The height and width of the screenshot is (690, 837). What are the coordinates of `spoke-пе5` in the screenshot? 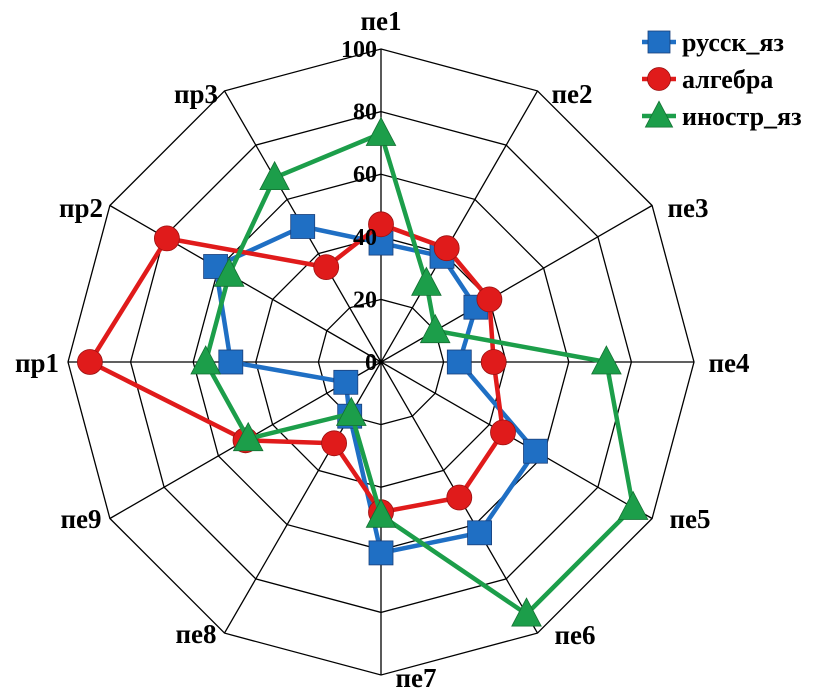 It's located at (516, 440).